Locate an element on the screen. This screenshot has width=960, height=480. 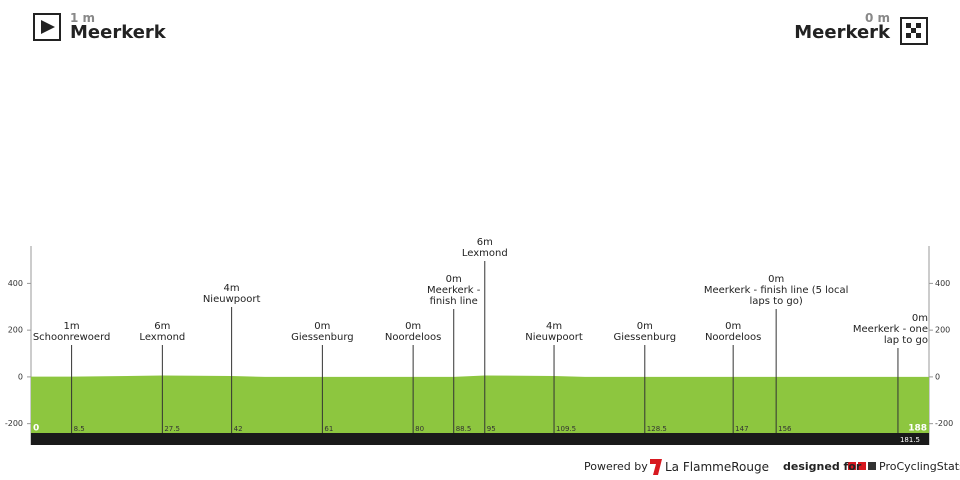
flammerouge-logo is located at coordinates (656, 467).